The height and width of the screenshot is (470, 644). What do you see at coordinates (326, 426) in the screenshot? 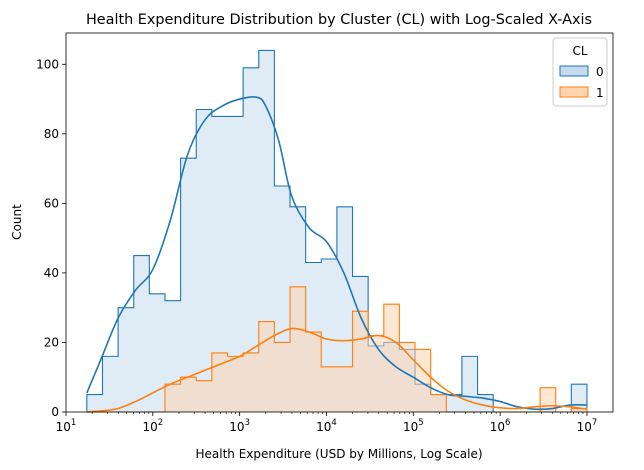
I see `x-tick-label: 10⁴` at bounding box center [326, 426].